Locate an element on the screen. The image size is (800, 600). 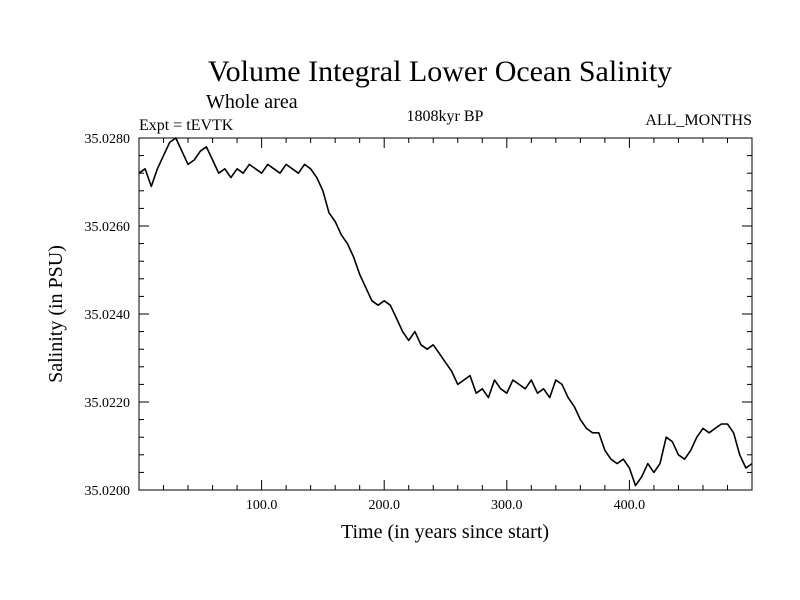
x-tick-labels: 100.0 200.0 300.0 400.0 is located at coordinates (445, 505).